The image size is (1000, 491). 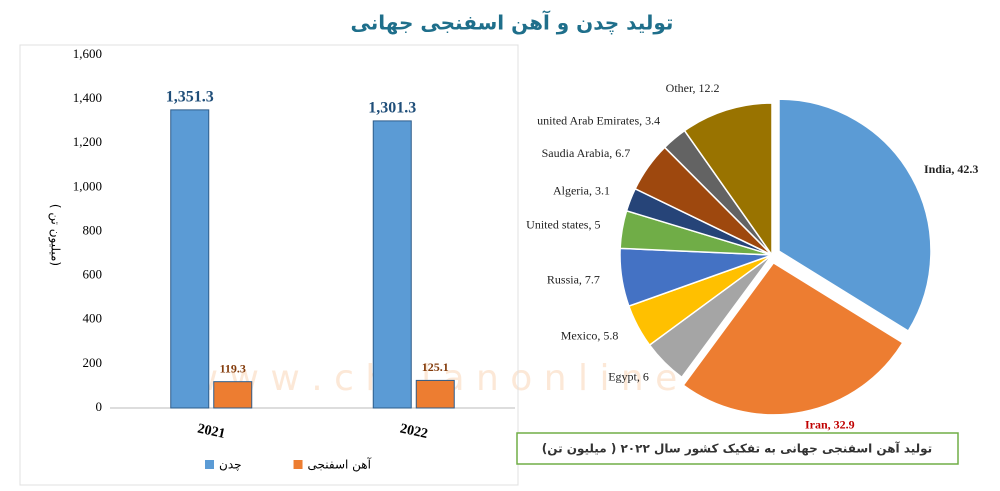 What do you see at coordinates (340, 465) in the screenshot?
I see `legend-label: آهن اسفنجی` at bounding box center [340, 465].